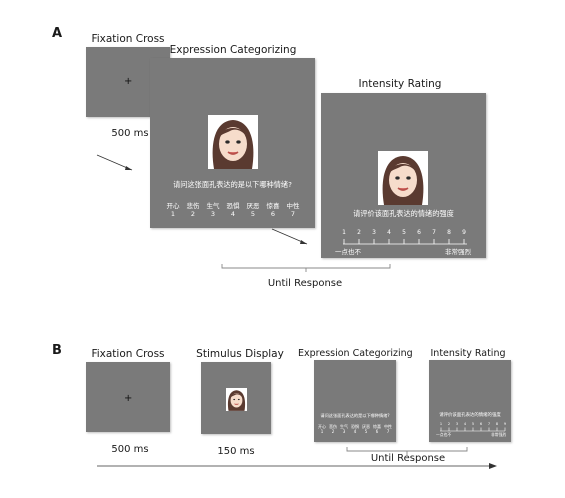 The height and width of the screenshot is (498, 565). I want to click on a-rating-title: Intensity Rating, so click(400, 84).